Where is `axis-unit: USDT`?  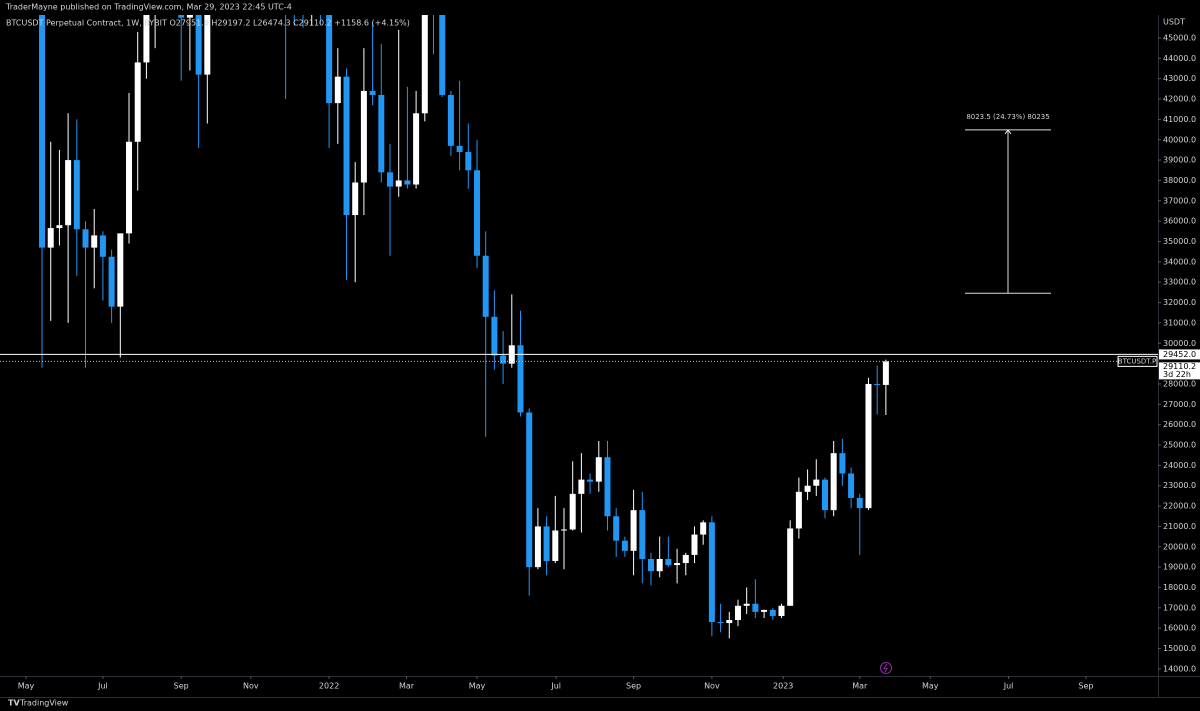 axis-unit: USDT is located at coordinates (1174, 22).